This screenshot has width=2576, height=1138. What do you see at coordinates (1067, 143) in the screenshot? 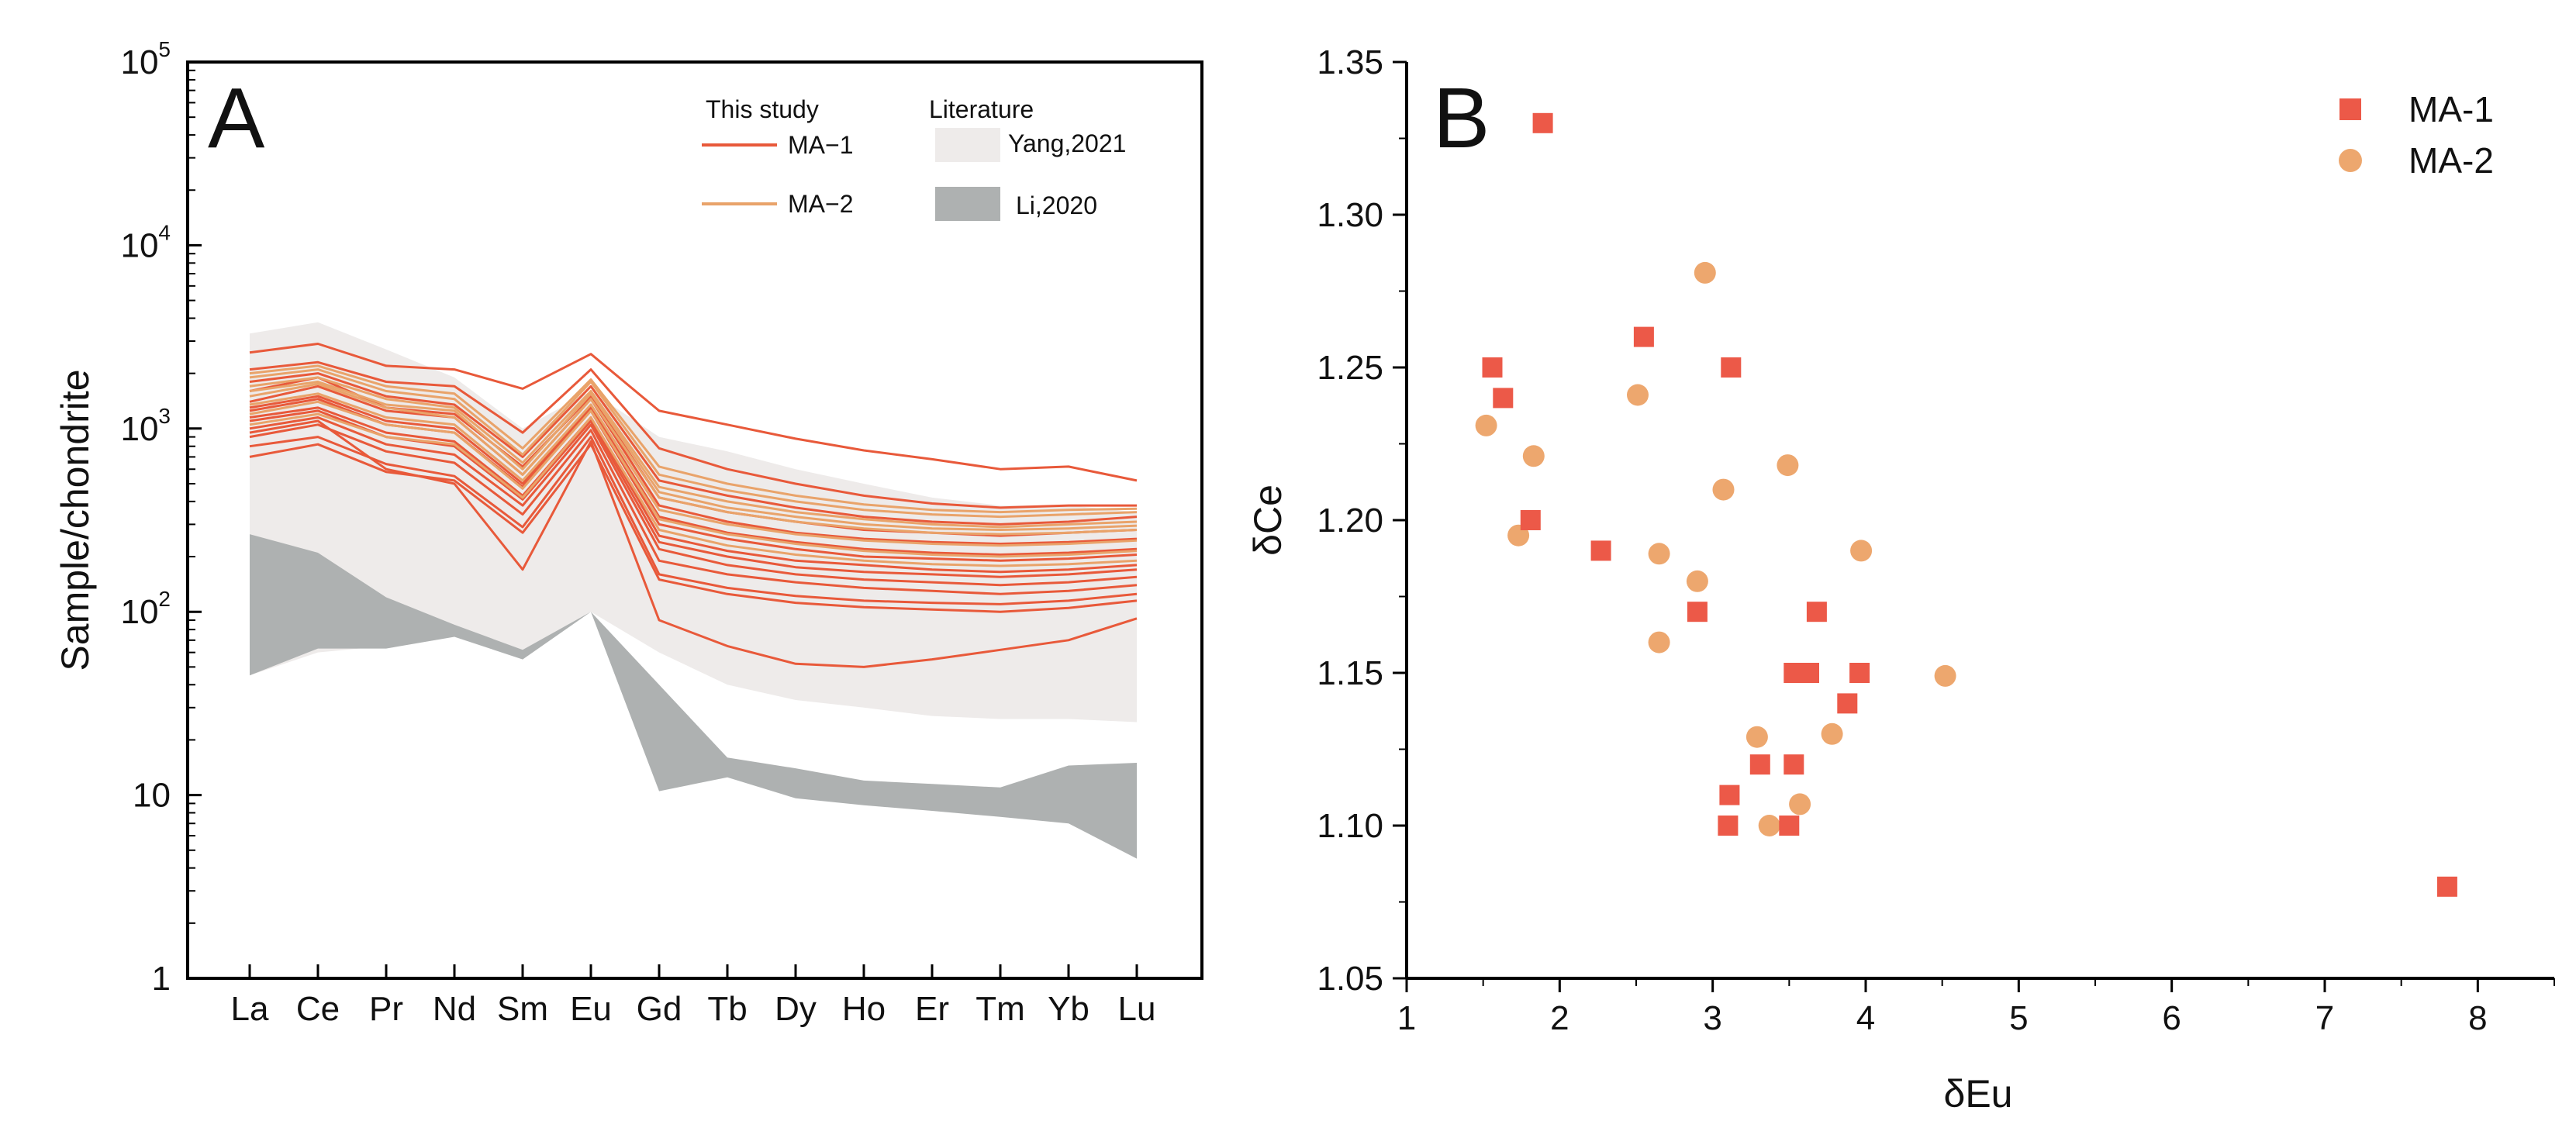
I see `legend-yang-label: Yang,2021` at bounding box center [1067, 143].